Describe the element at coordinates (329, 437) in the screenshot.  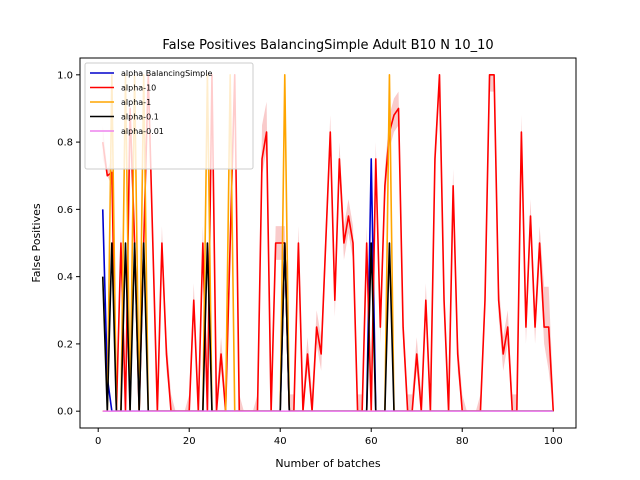
I see `x-axis-ticks: 0 20 40 60 80 100` at that location.